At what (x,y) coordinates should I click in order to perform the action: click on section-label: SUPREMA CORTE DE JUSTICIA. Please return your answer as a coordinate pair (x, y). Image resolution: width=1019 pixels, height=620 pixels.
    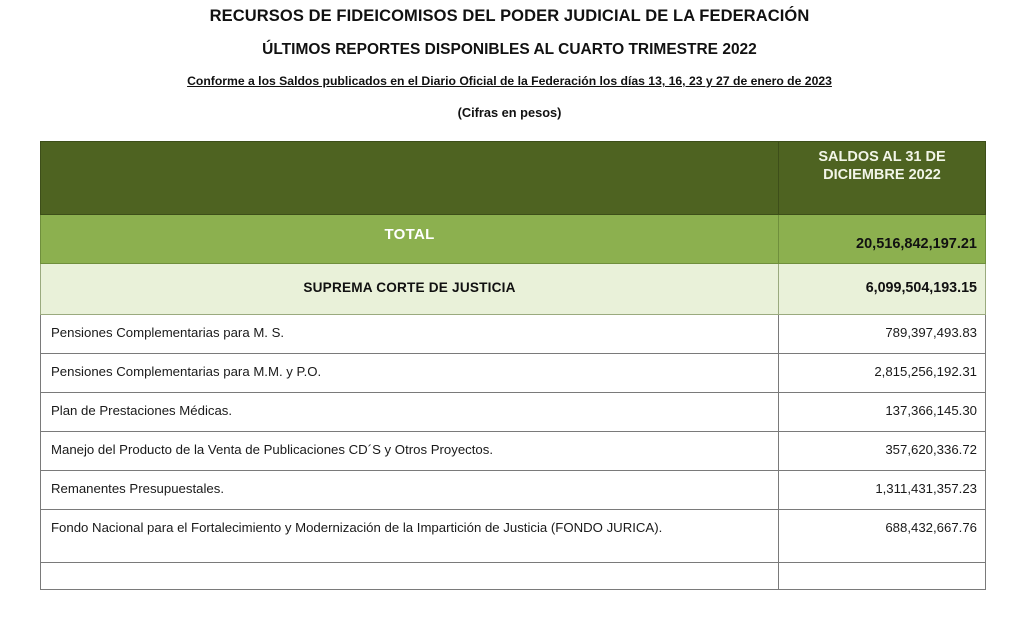
    Looking at the image, I should click on (409, 287).